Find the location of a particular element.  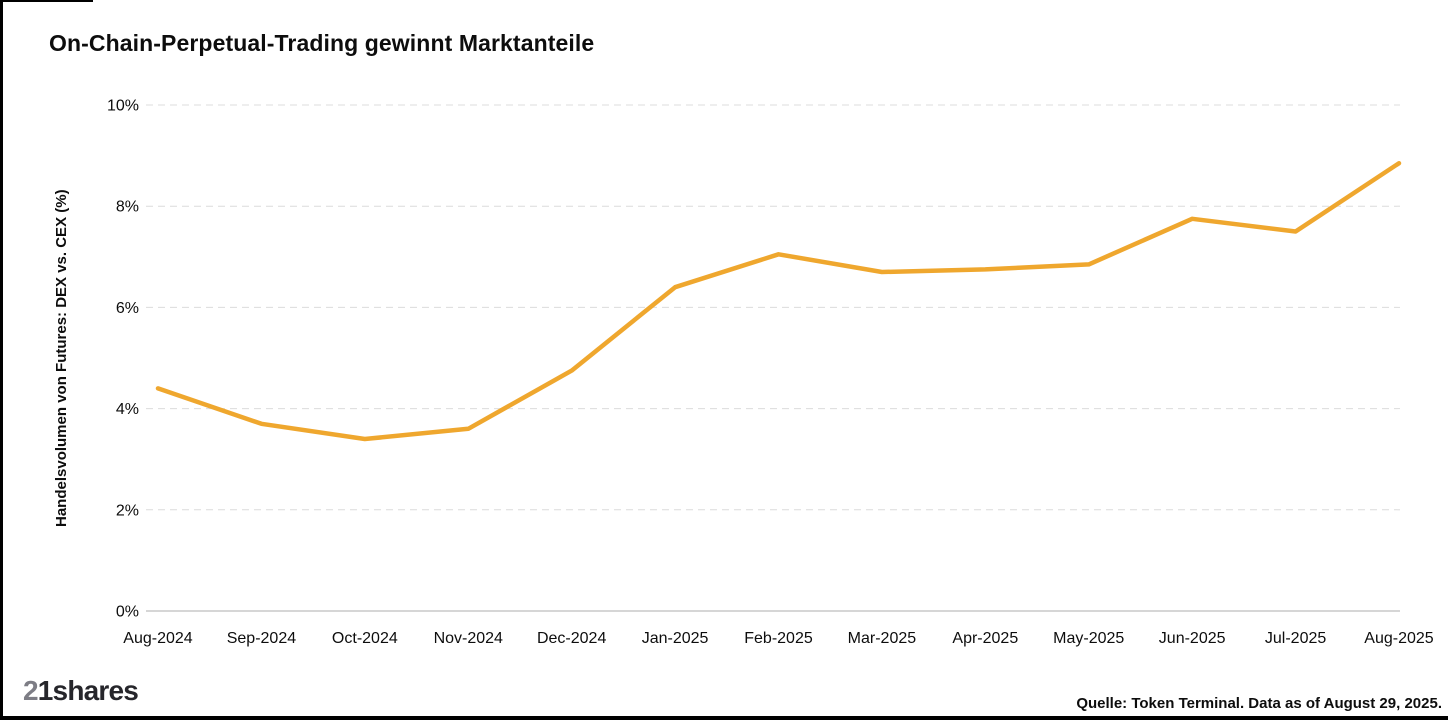

x-tick-label: Aug-2024 is located at coordinates (157, 638).